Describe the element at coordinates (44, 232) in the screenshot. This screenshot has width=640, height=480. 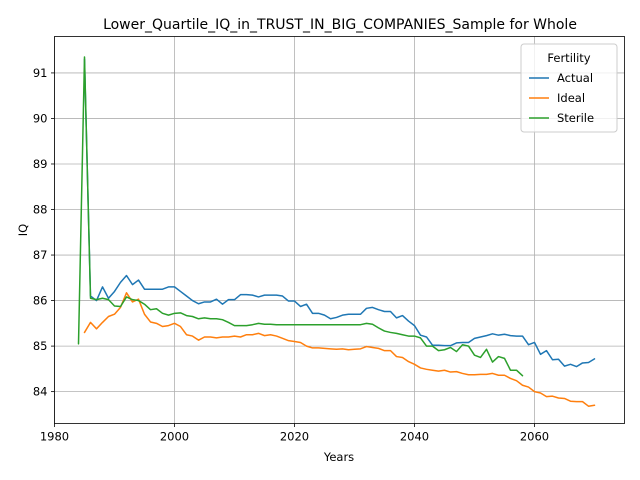
I see `y-axis-ticks: 84 85 86 87 88 89 90 91` at that location.